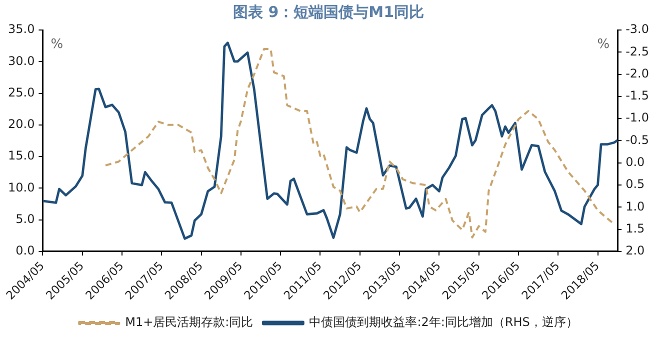  What do you see at coordinates (635, 184) in the screenshot?
I see `y2-tick-label: 0.5` at bounding box center [635, 184].